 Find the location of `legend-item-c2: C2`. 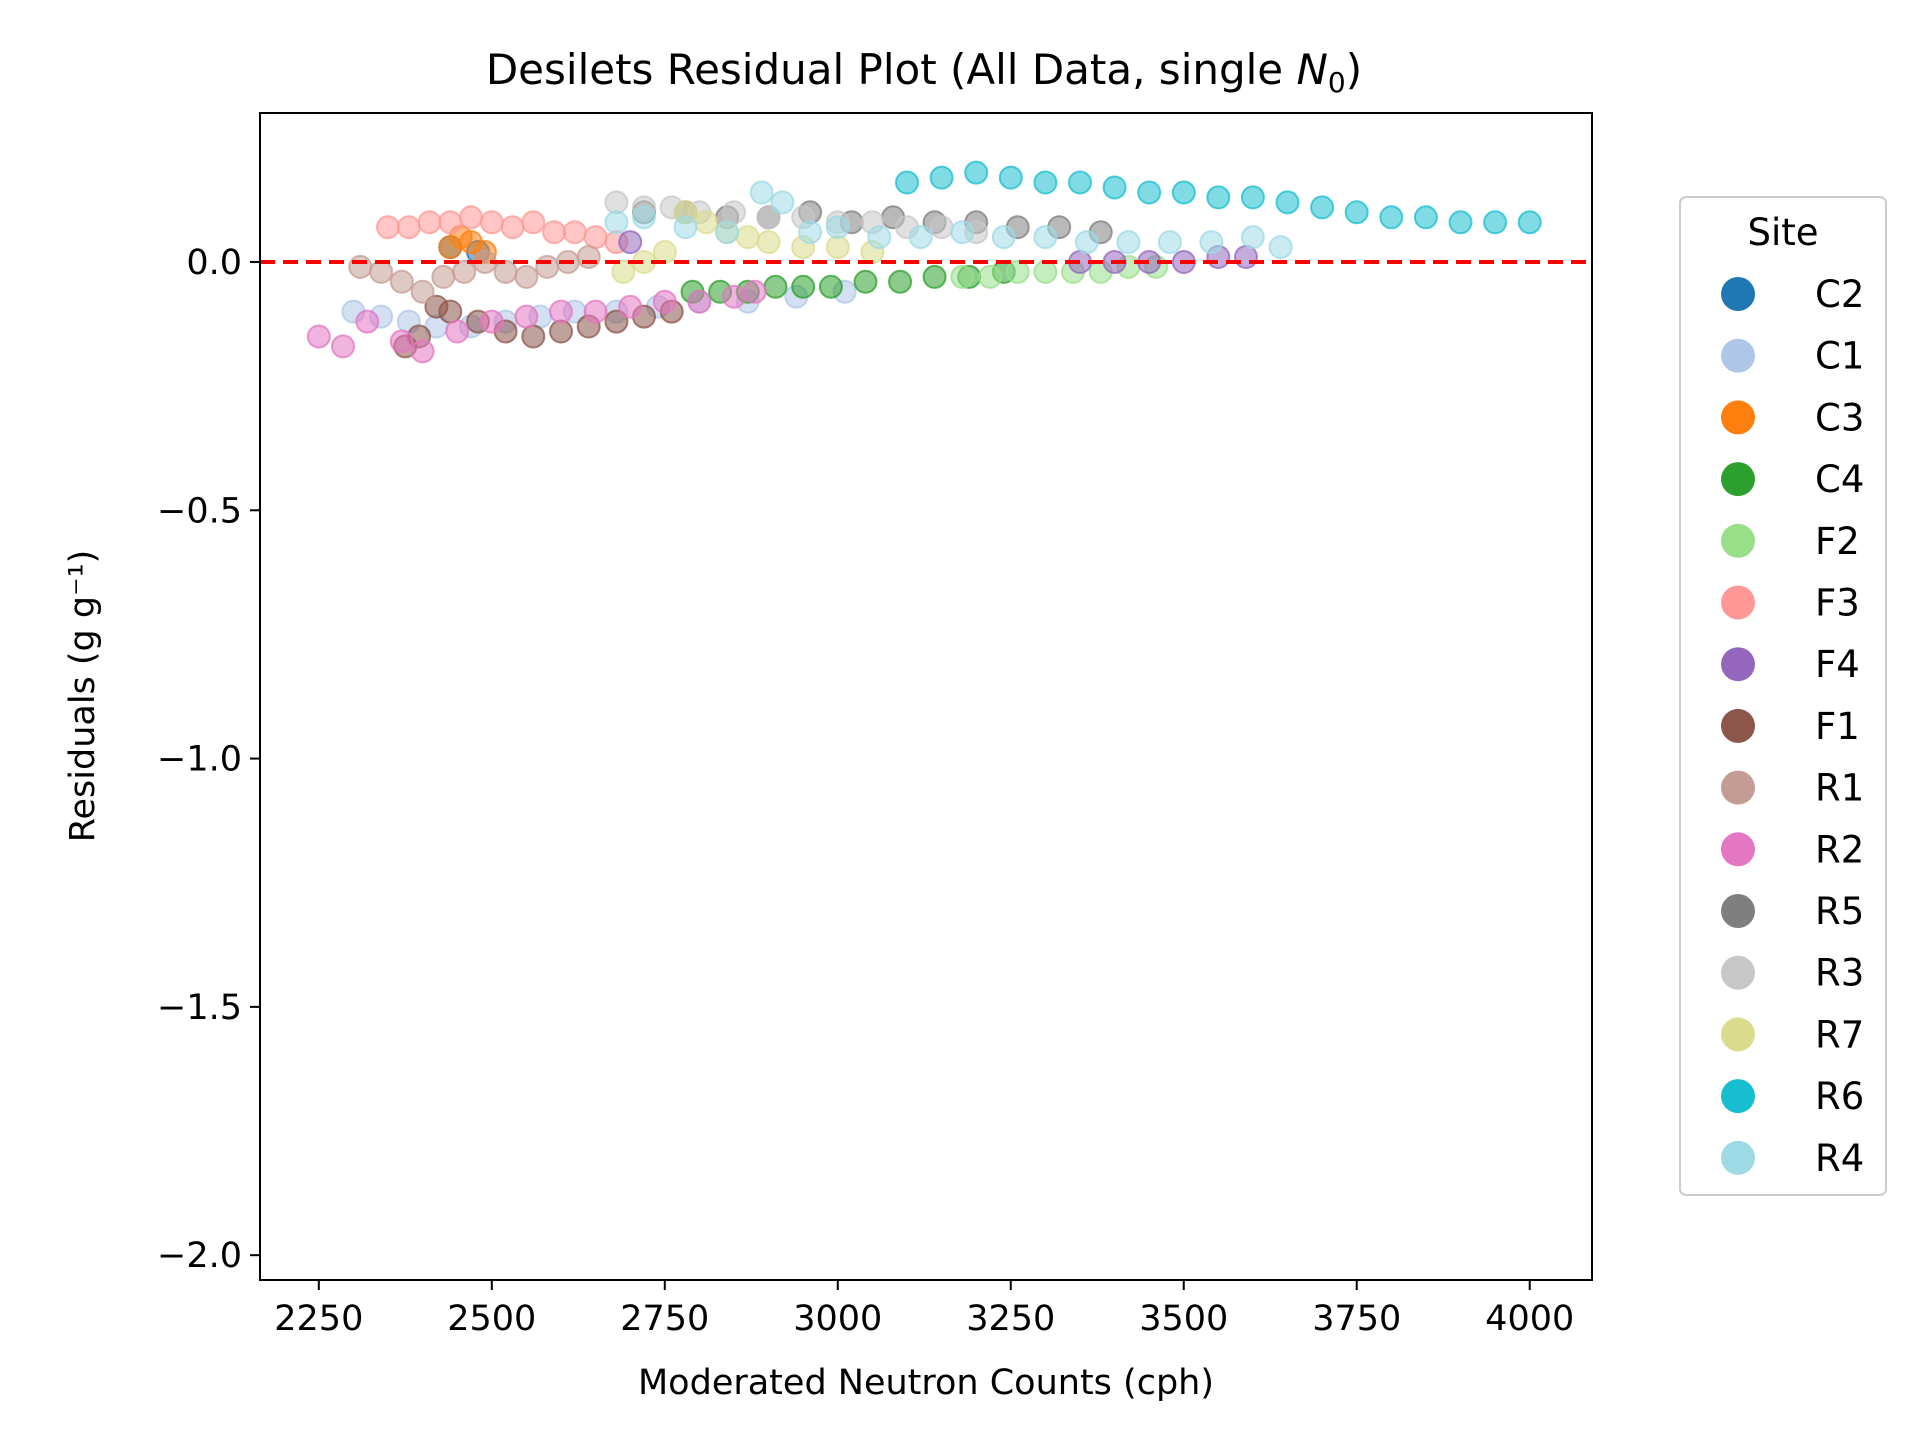

legend-item-c2: C2 is located at coordinates (1792, 294).